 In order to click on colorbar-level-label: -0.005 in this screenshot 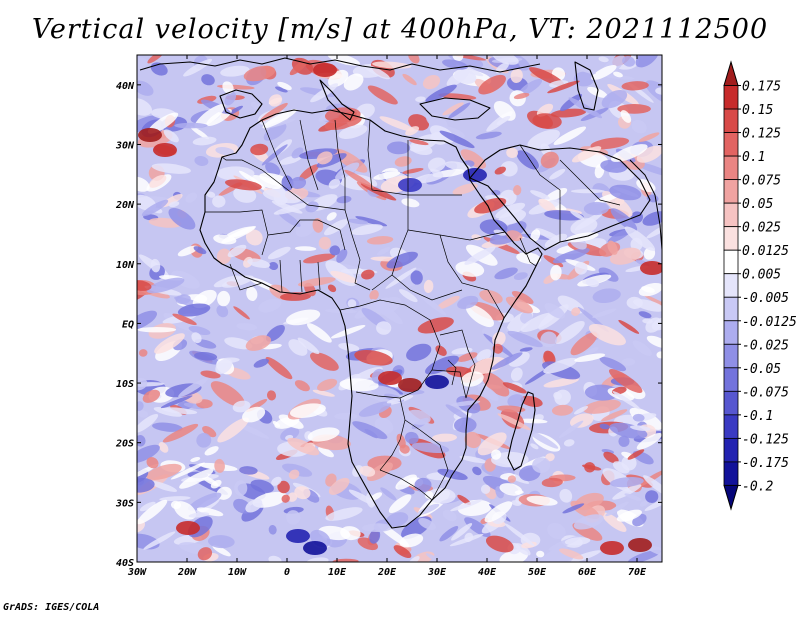, I will do `click(765, 298)`.